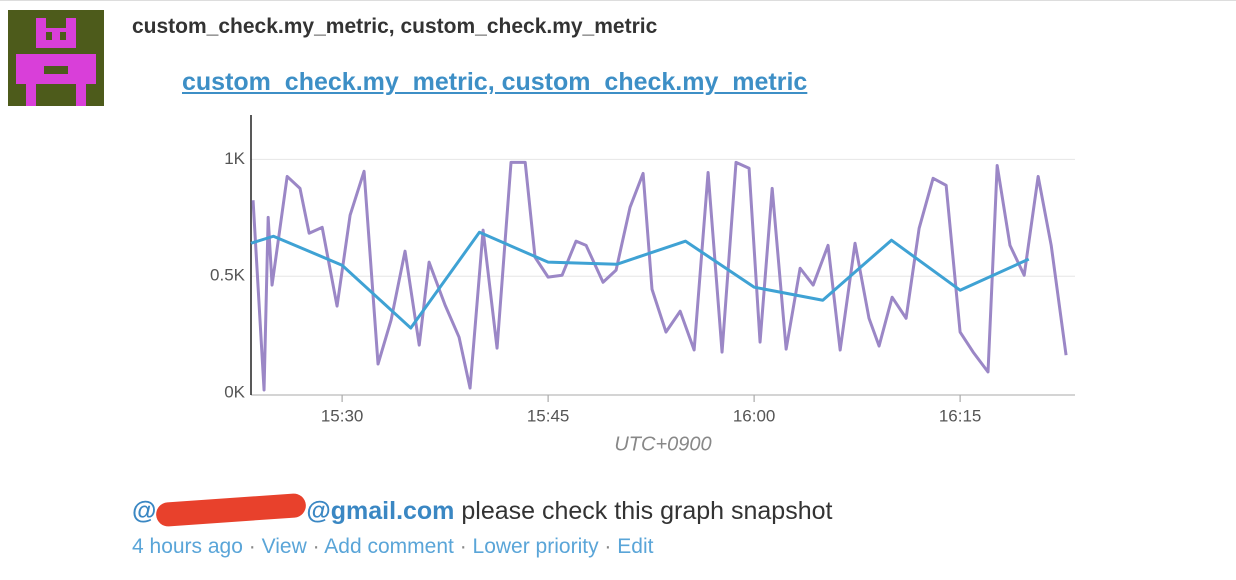 The height and width of the screenshot is (580, 1236). I want to click on redaction, so click(231, 510).